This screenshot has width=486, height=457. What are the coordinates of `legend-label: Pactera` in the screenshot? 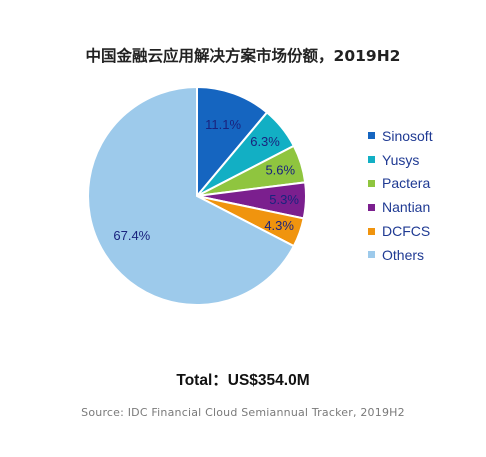 It's located at (406, 183).